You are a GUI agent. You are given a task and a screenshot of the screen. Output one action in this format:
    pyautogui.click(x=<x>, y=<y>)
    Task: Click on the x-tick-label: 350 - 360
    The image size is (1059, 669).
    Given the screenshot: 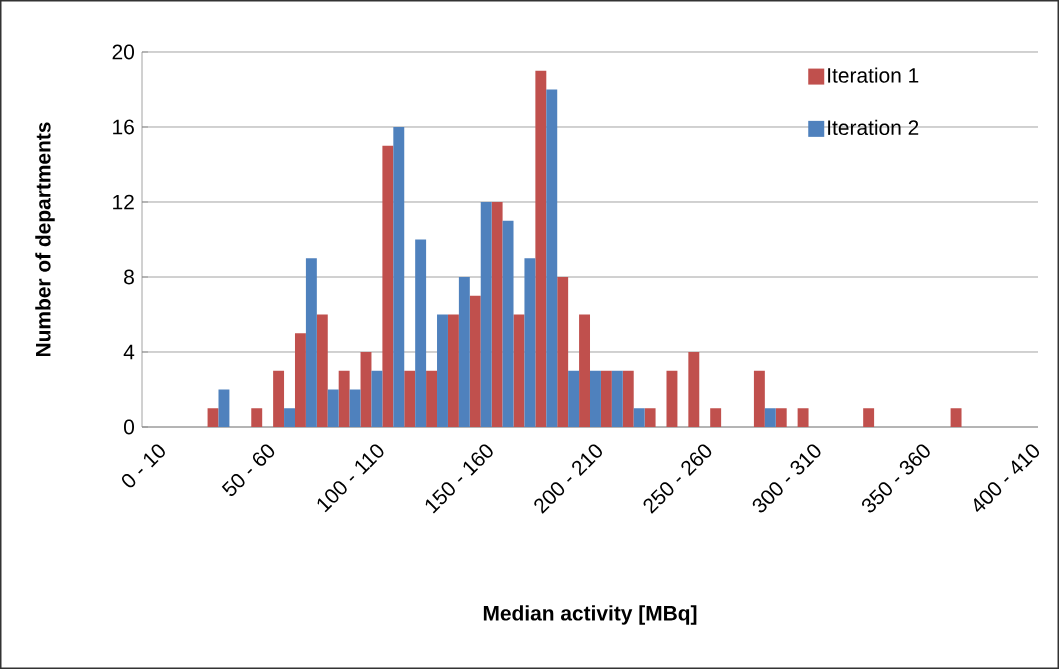 What is the action you would take?
    pyautogui.click(x=896, y=478)
    